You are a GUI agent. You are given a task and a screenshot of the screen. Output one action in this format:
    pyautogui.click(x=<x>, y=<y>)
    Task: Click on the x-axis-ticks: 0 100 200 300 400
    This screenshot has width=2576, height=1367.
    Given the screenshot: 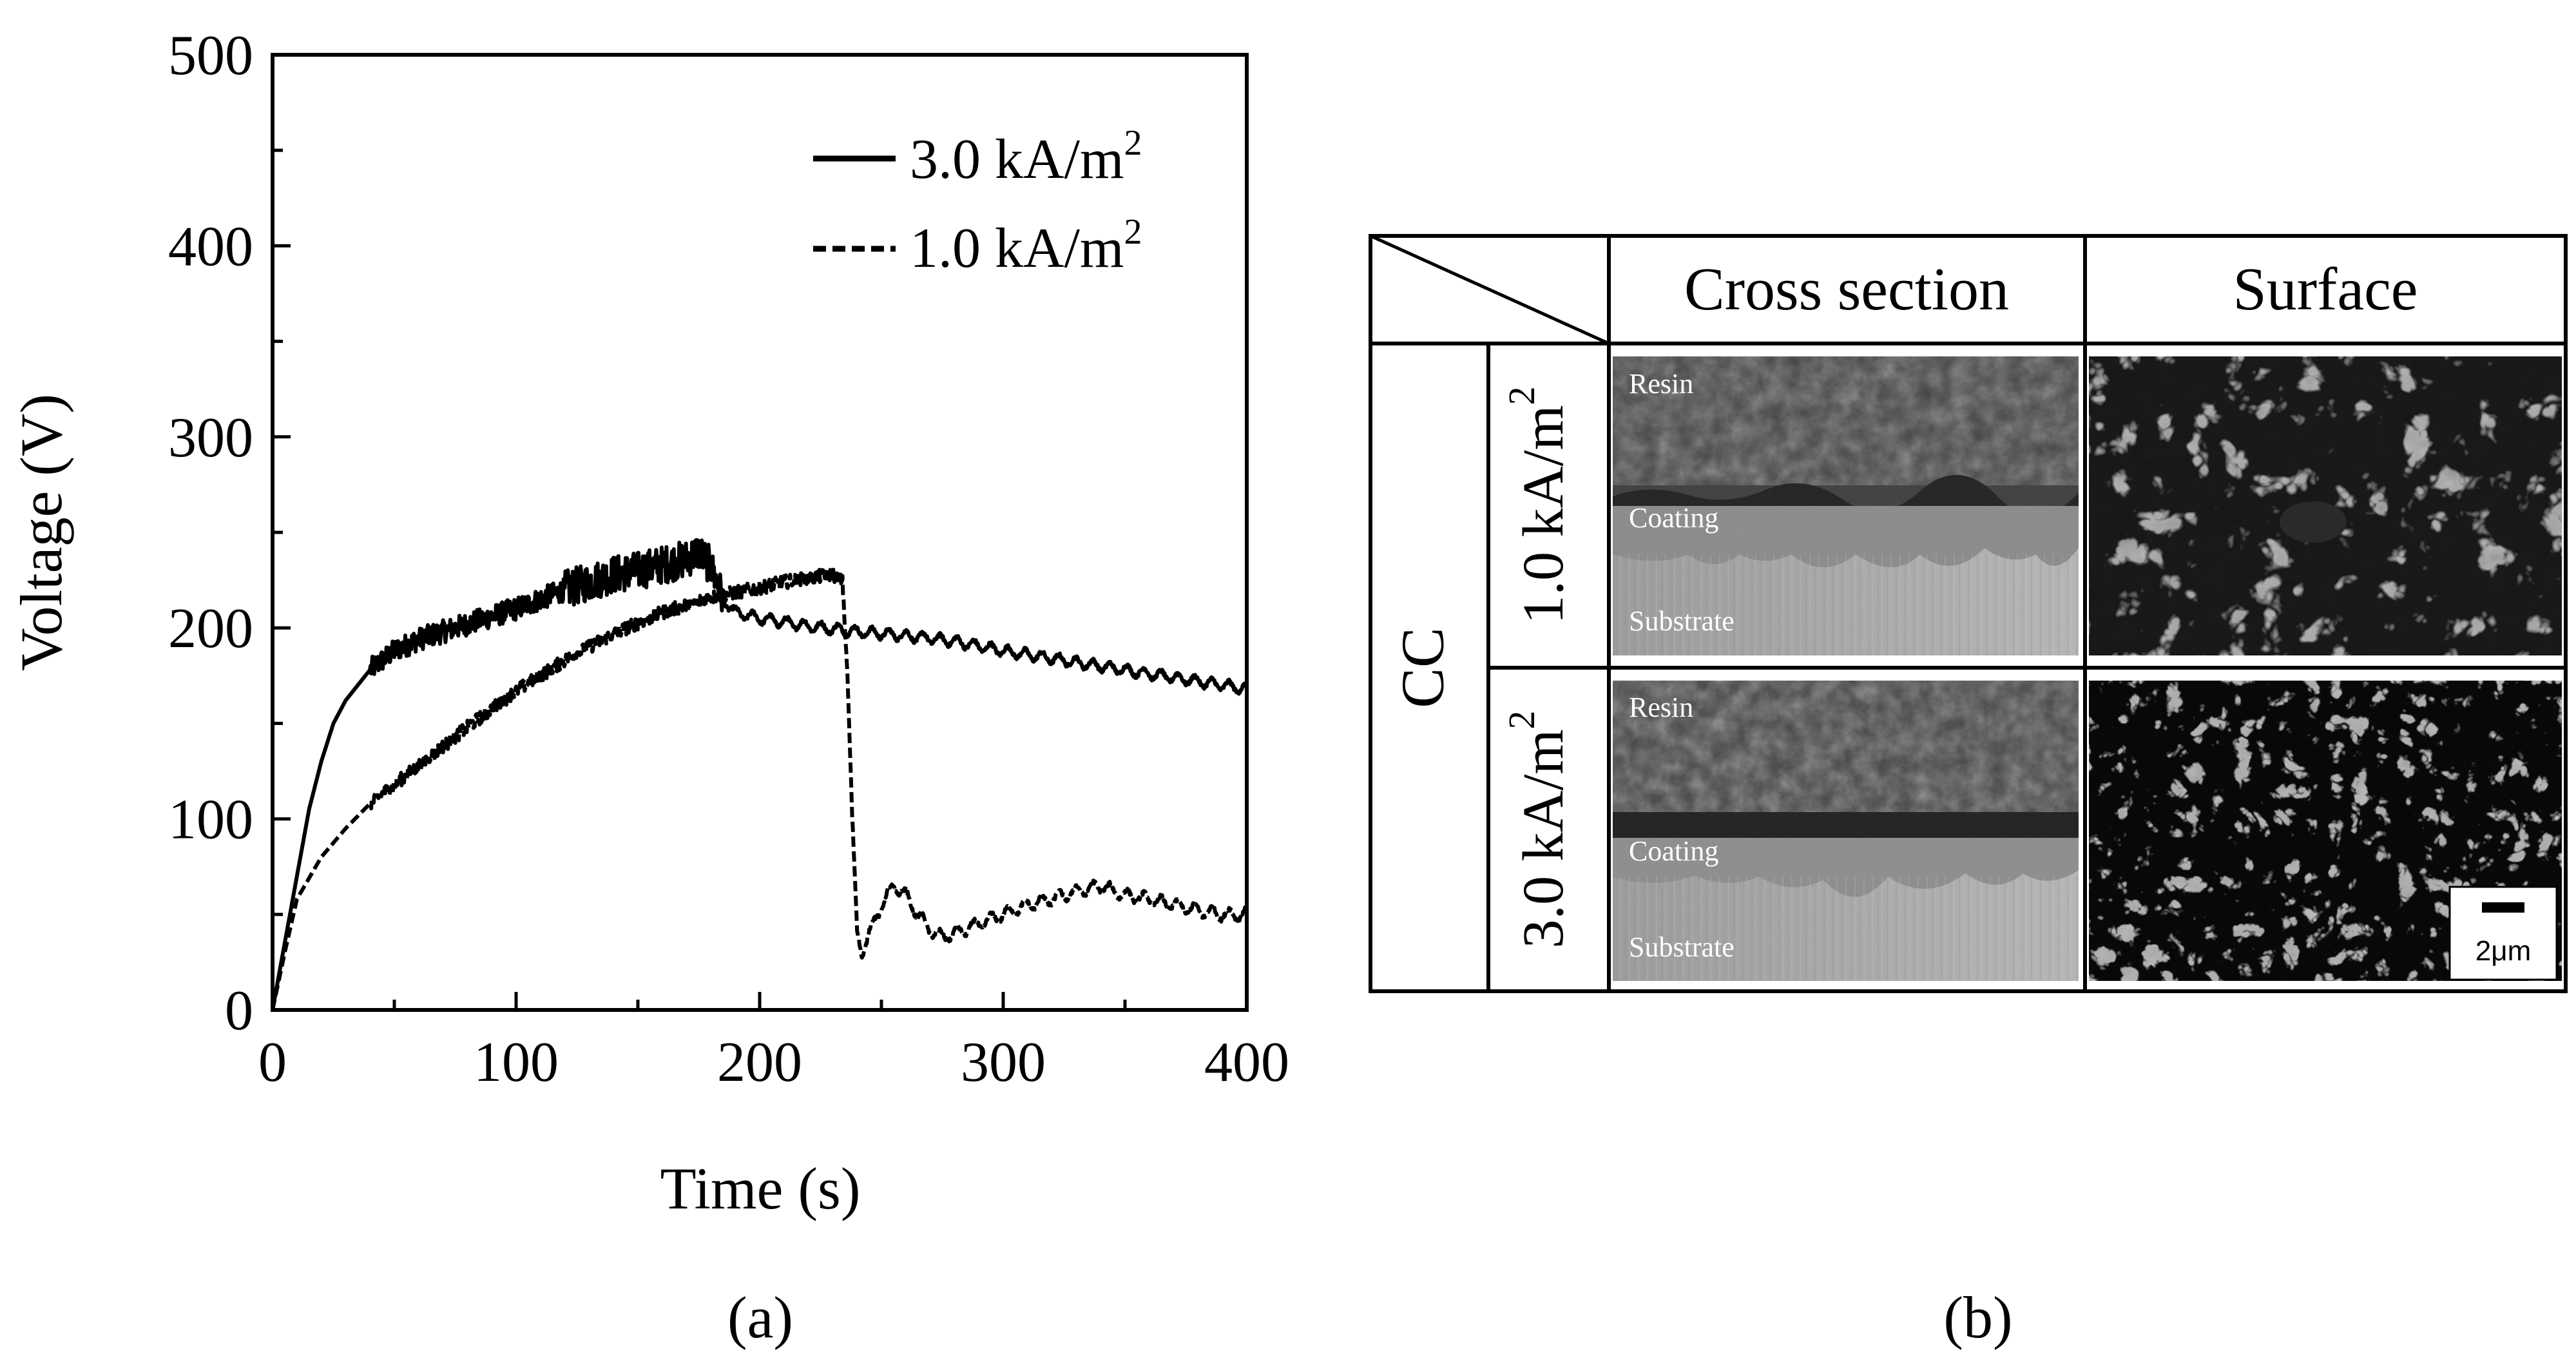 What is the action you would take?
    pyautogui.click(x=773, y=1043)
    